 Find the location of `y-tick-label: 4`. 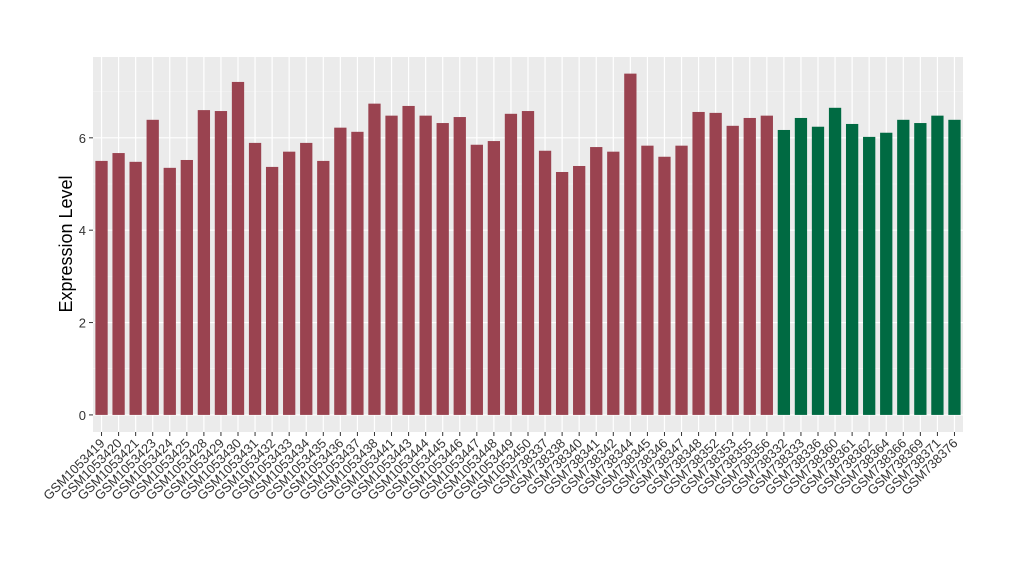

y-tick-label: 4 is located at coordinates (82, 230).